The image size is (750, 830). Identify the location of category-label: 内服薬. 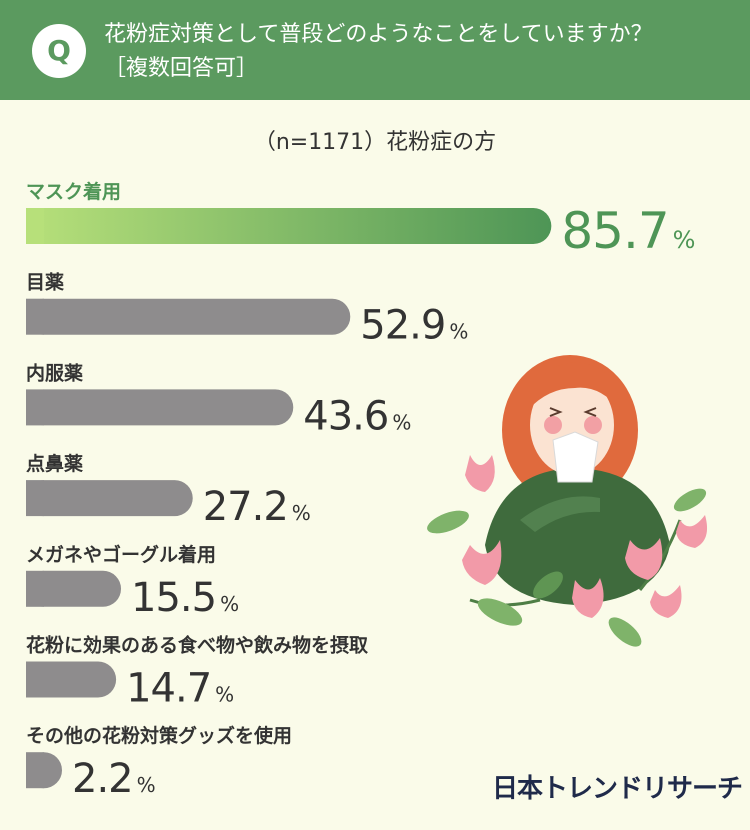
(54, 372).